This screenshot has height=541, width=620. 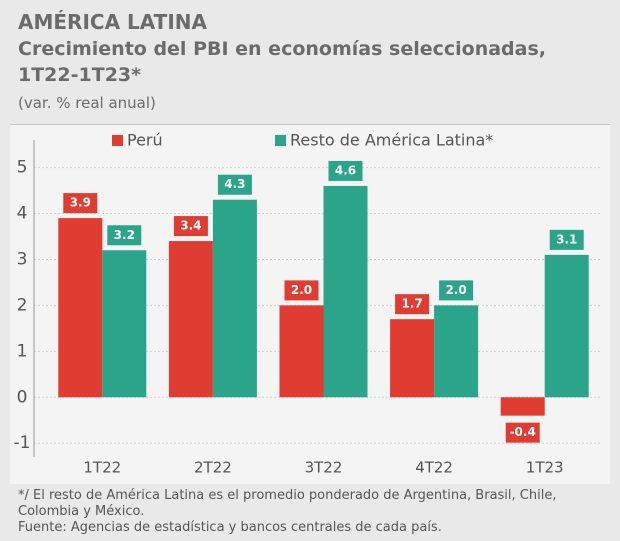 I want to click on value-label: 4.3, so click(x=234, y=184).